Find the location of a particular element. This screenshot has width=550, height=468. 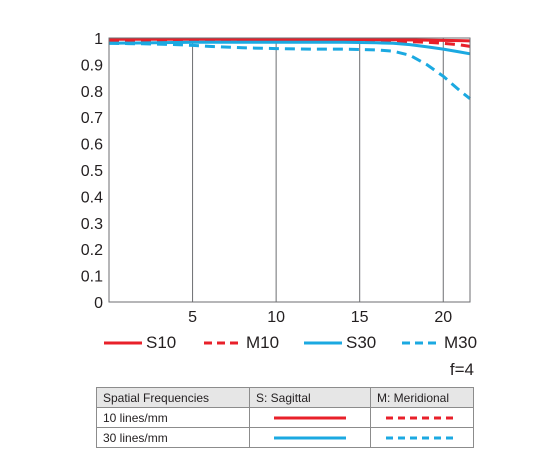

x-tick-label: 10 is located at coordinates (276, 317).